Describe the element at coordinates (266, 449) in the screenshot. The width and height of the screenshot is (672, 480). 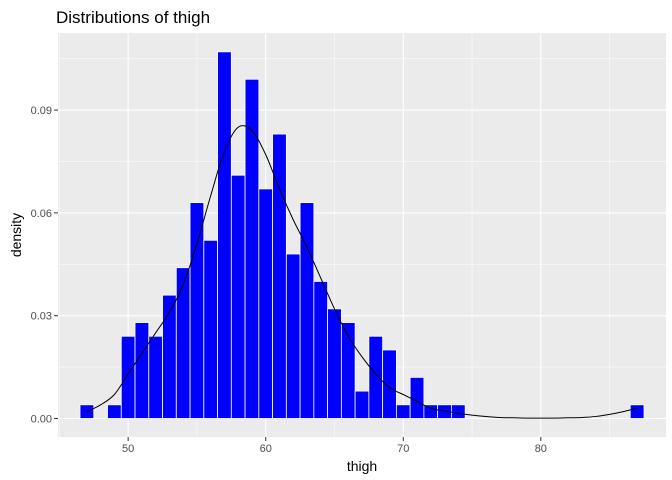
I see `x-tick-label: 60` at that location.